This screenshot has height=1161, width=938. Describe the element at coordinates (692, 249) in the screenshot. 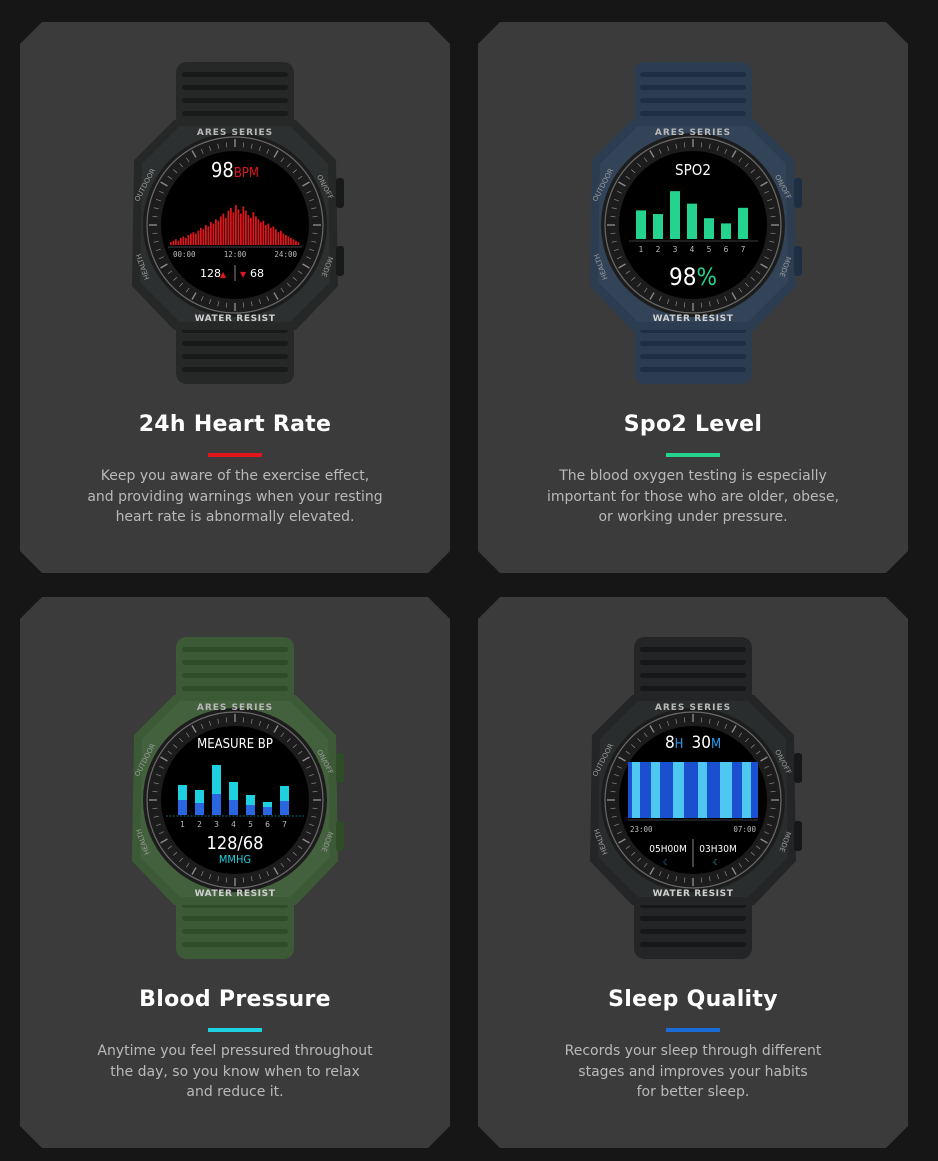

I see `spo2-day-labels: 1 2 3 4 5 6 7` at that location.